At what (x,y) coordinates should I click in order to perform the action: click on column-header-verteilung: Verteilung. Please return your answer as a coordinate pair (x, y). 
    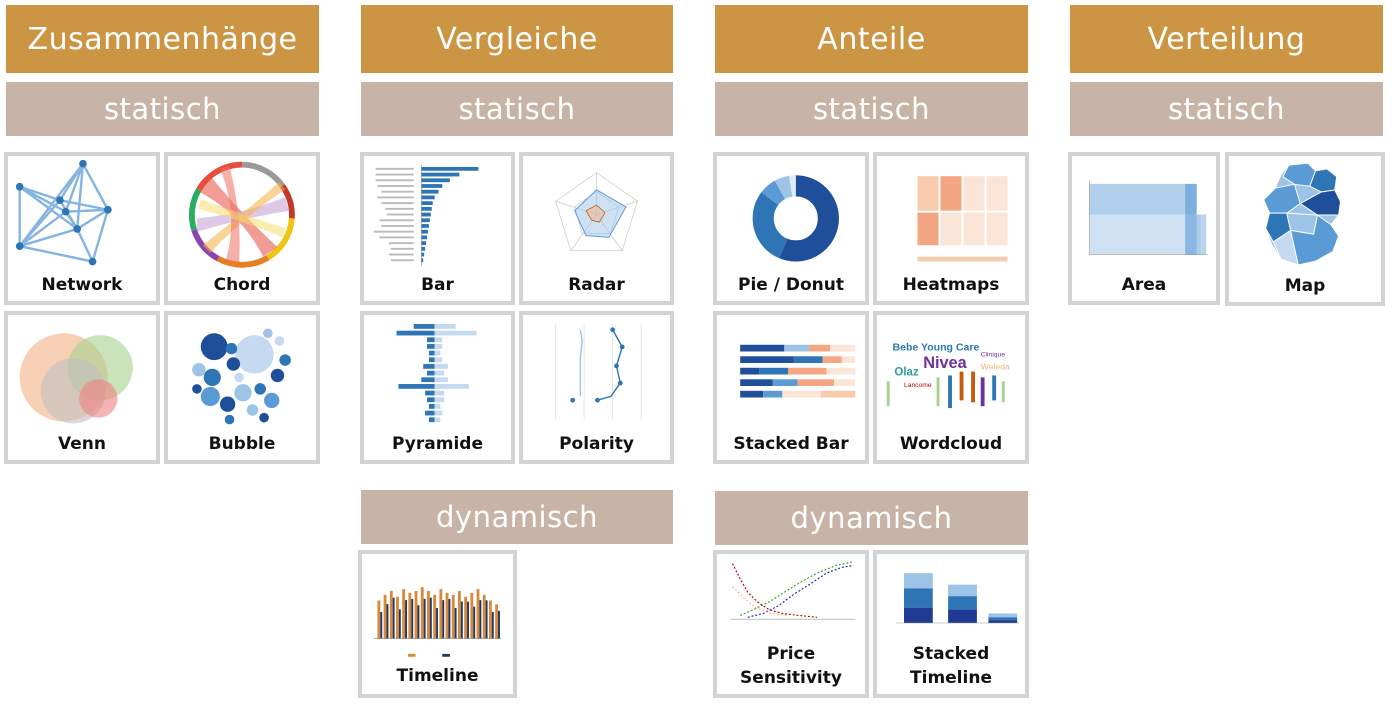
    Looking at the image, I should click on (1226, 39).